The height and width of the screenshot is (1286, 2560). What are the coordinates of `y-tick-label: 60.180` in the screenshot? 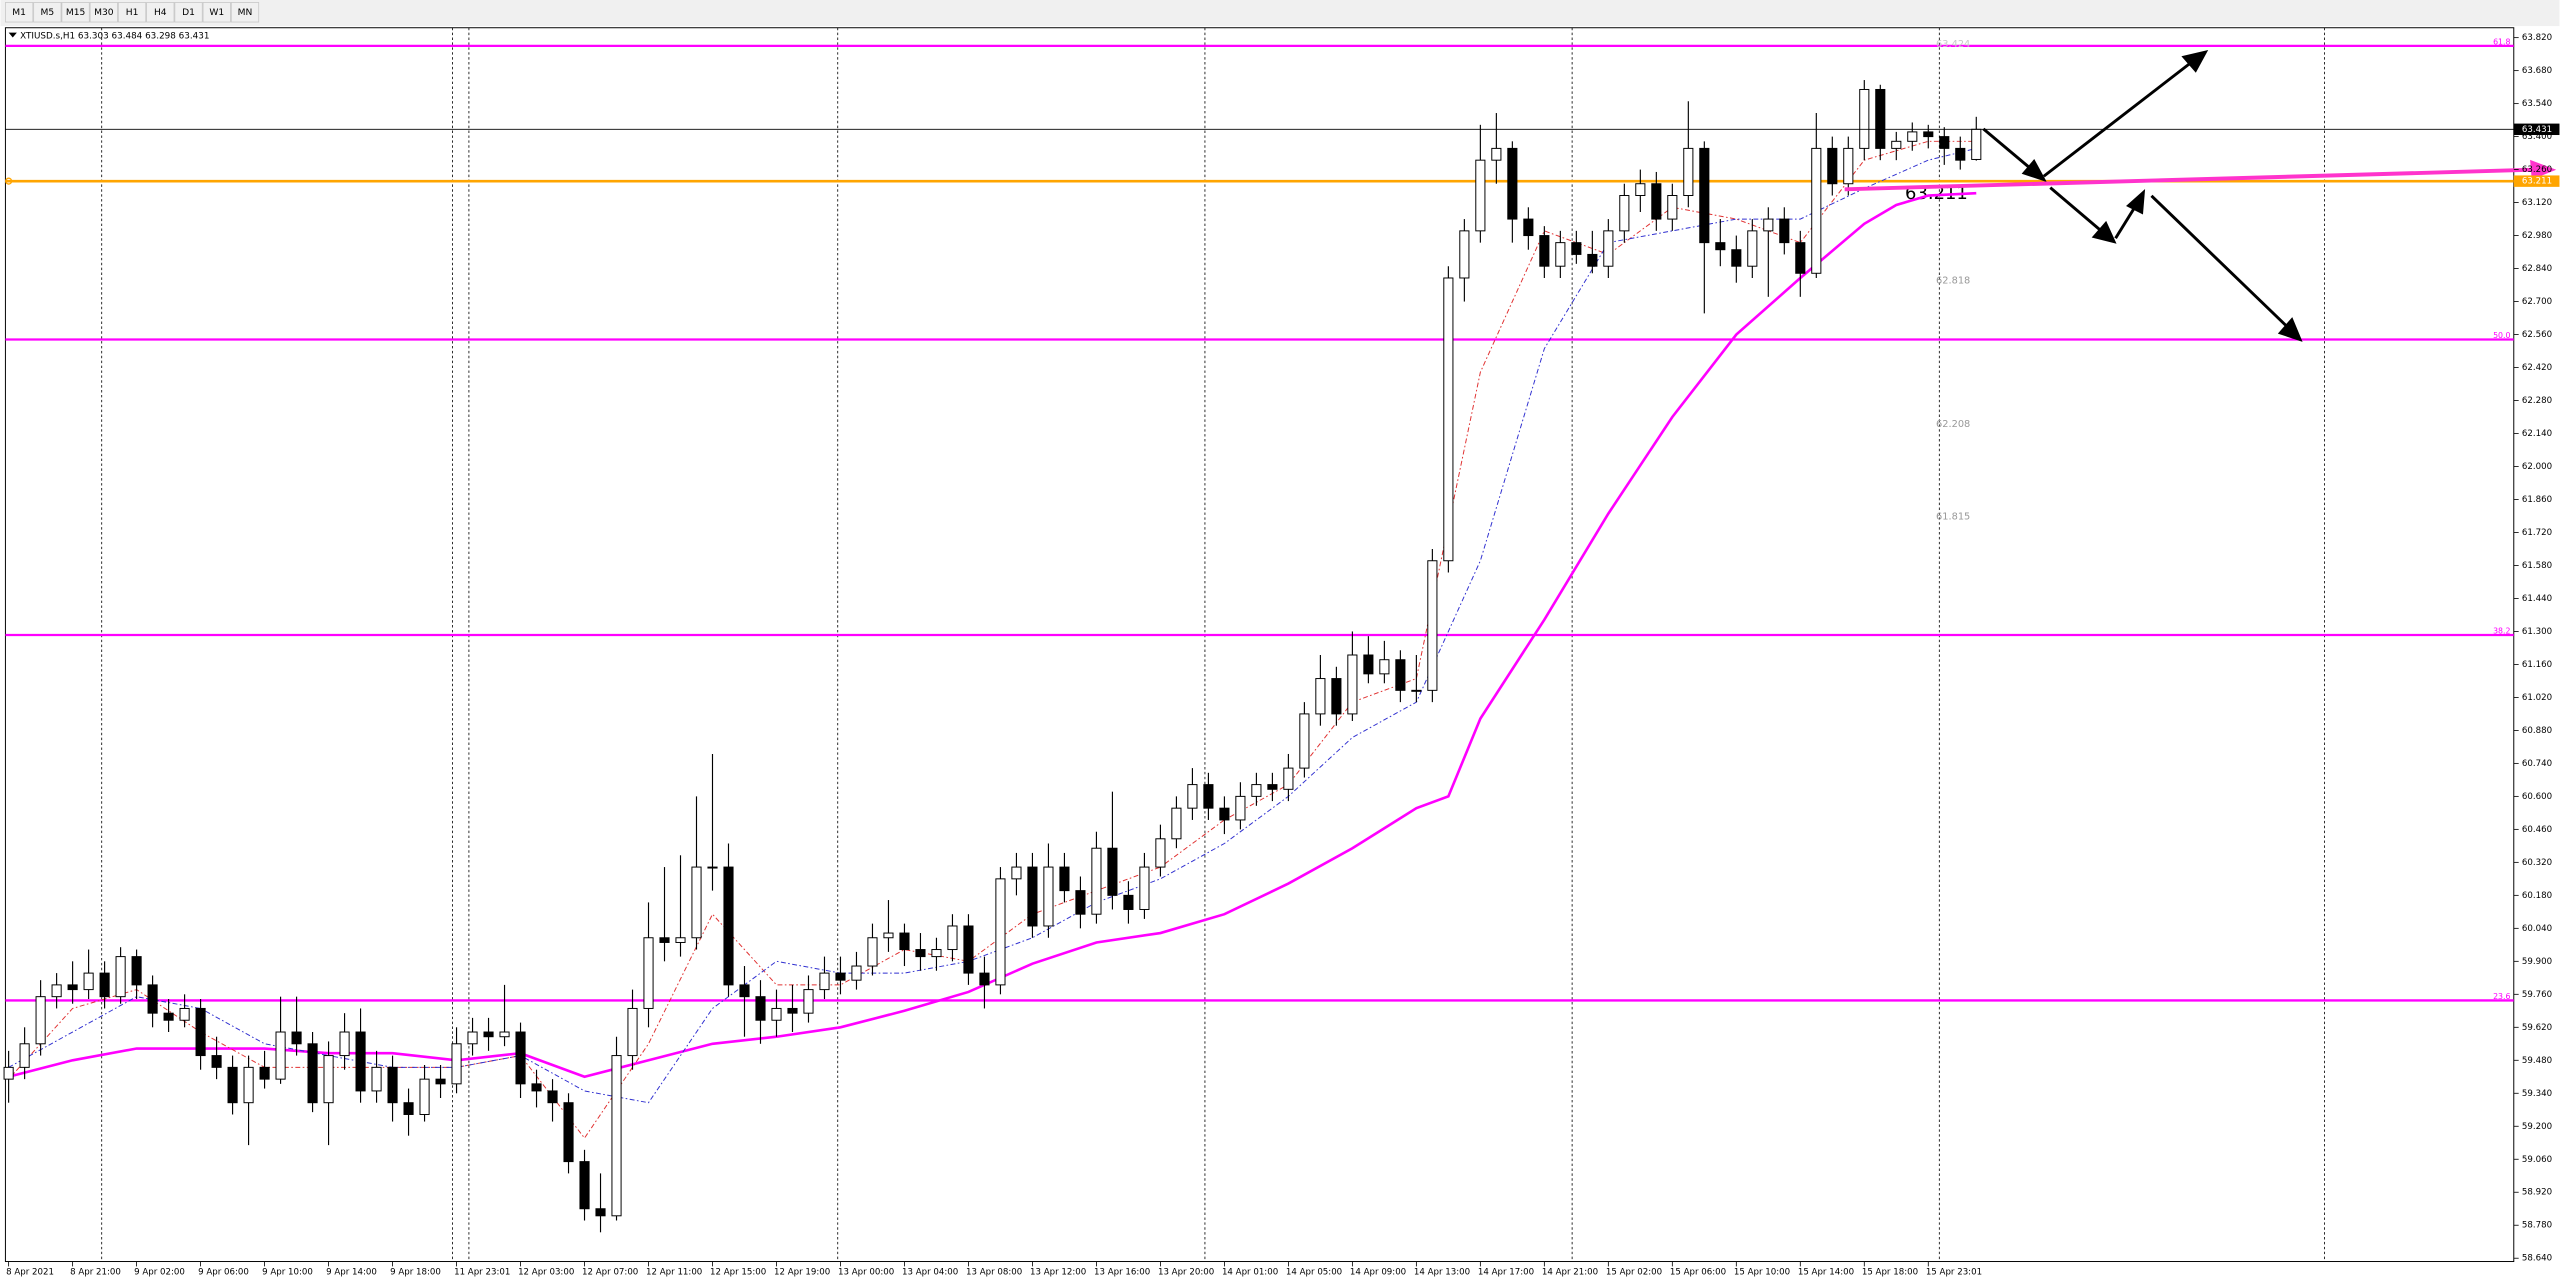 It's located at (2537, 896).